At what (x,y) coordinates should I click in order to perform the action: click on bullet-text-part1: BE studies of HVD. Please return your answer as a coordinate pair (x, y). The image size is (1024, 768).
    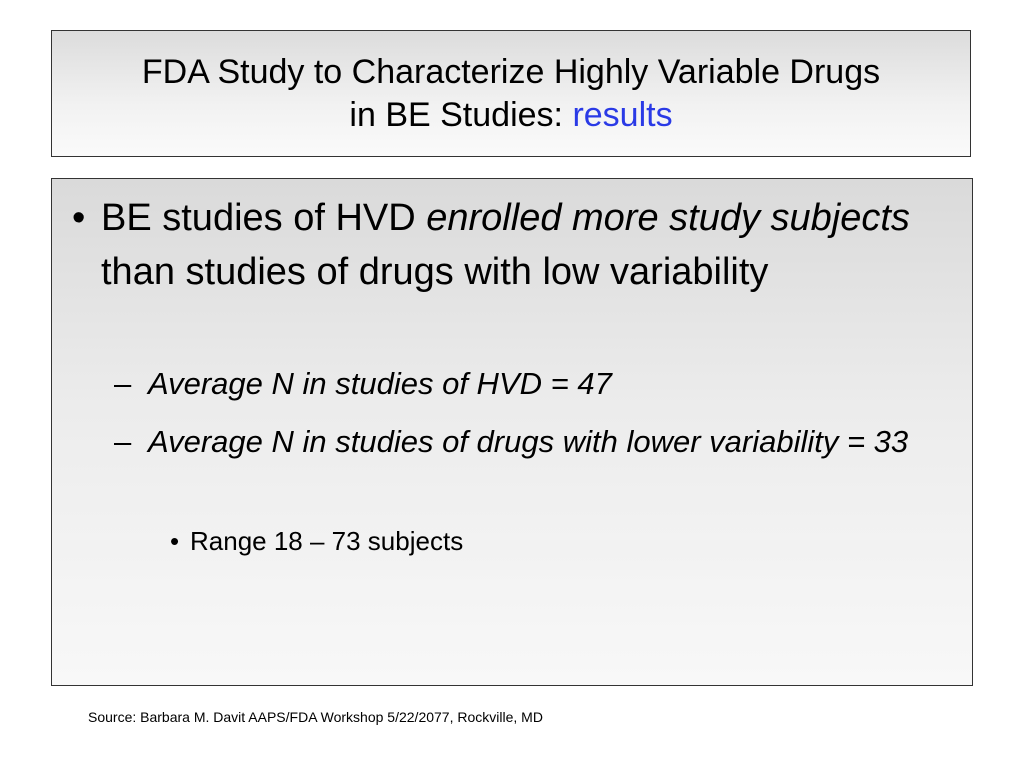
    Looking at the image, I should click on (264, 218).